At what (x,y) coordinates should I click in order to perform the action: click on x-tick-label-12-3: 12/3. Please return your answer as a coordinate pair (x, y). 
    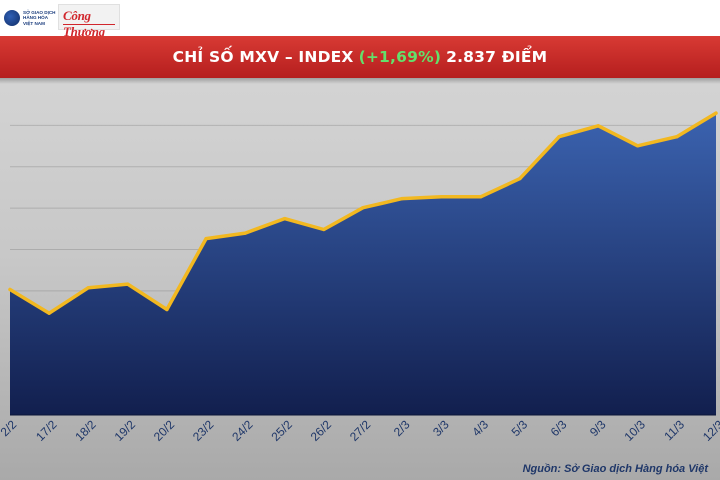
    Looking at the image, I should click on (710, 430).